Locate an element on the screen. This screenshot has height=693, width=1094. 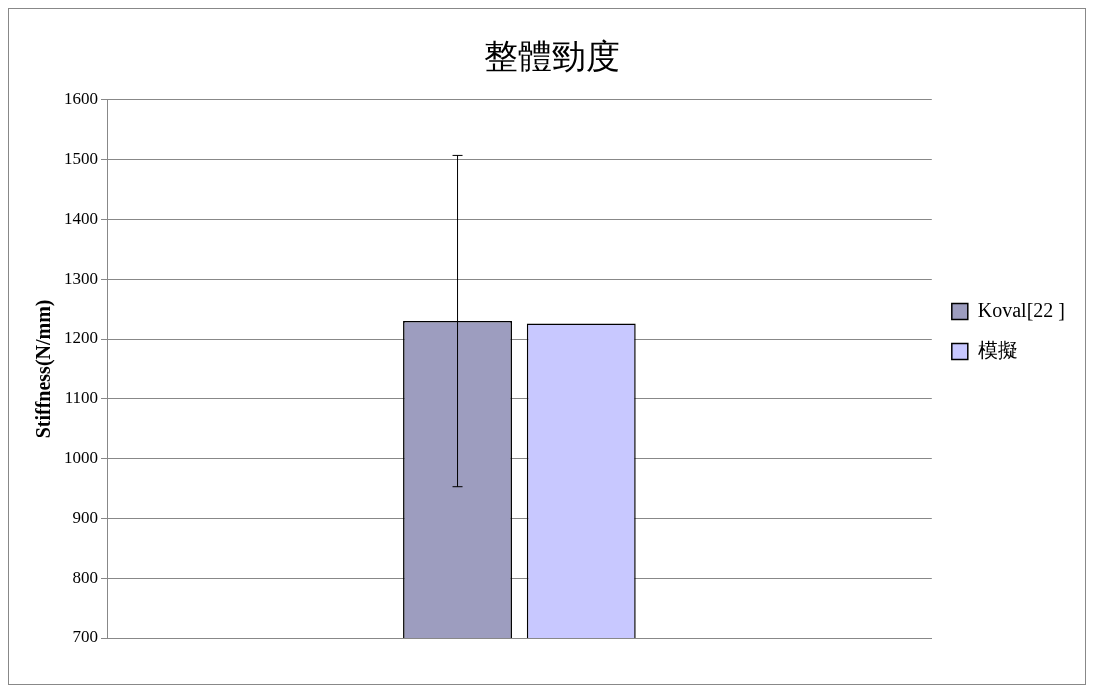
y-tick-label: 1600 is located at coordinates (81, 99).